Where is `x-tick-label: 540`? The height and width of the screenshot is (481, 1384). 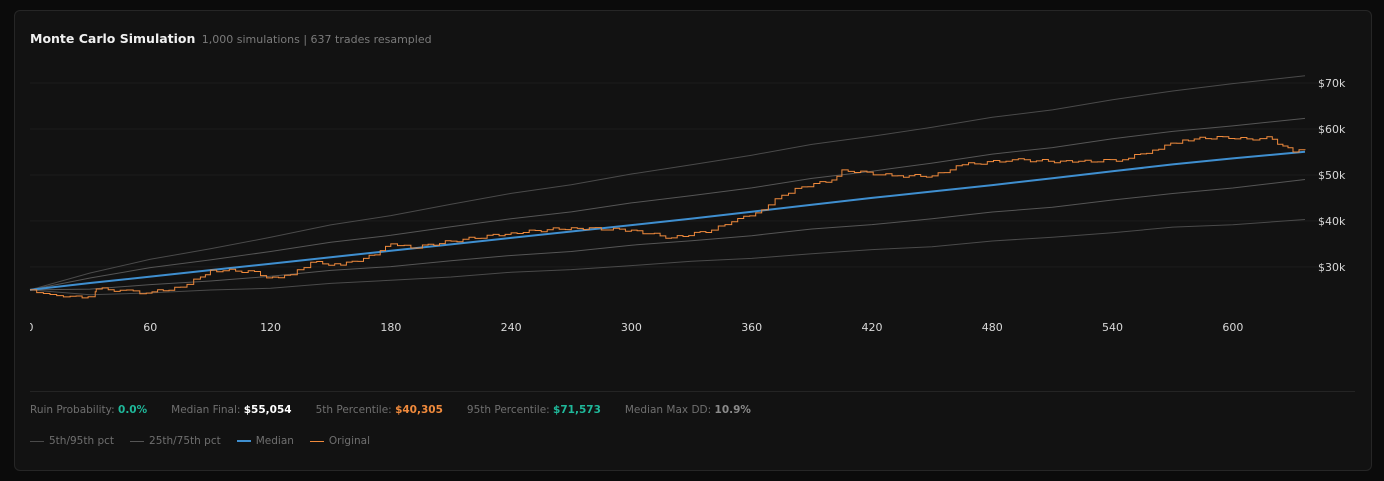
x-tick-label: 540 is located at coordinates (1112, 327).